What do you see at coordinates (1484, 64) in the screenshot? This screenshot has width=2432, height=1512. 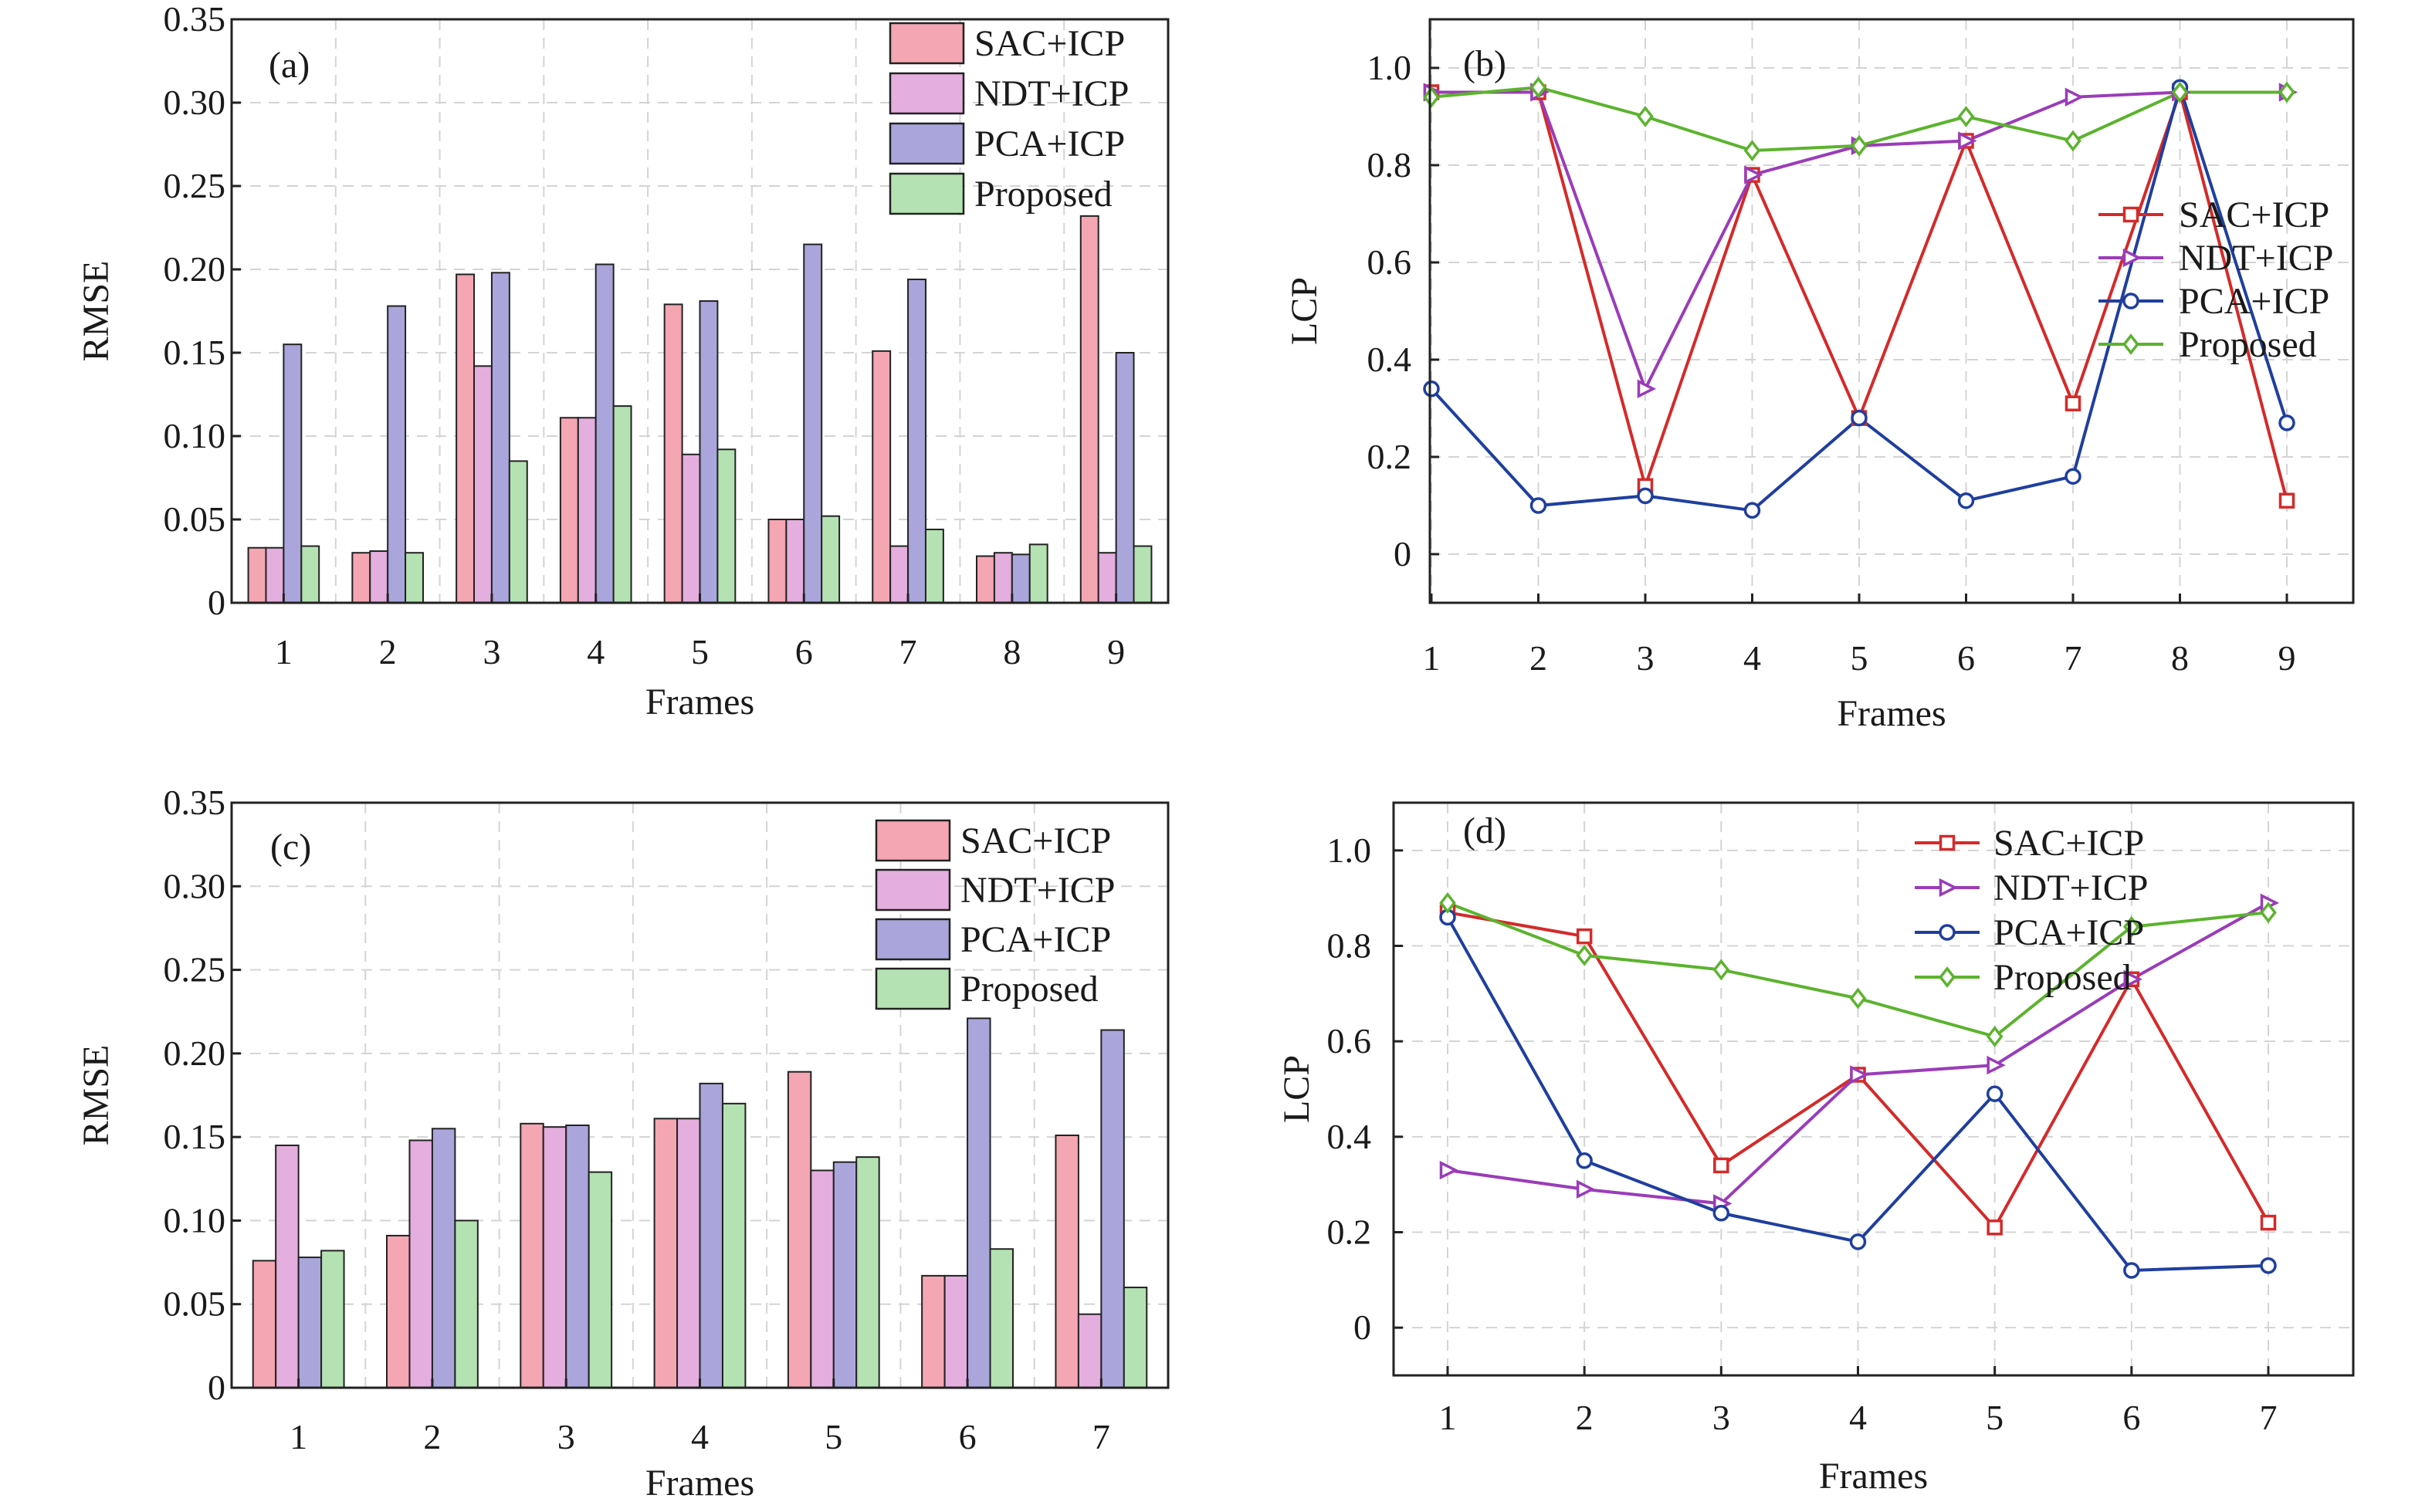 I see `panel-label: (b)` at bounding box center [1484, 64].